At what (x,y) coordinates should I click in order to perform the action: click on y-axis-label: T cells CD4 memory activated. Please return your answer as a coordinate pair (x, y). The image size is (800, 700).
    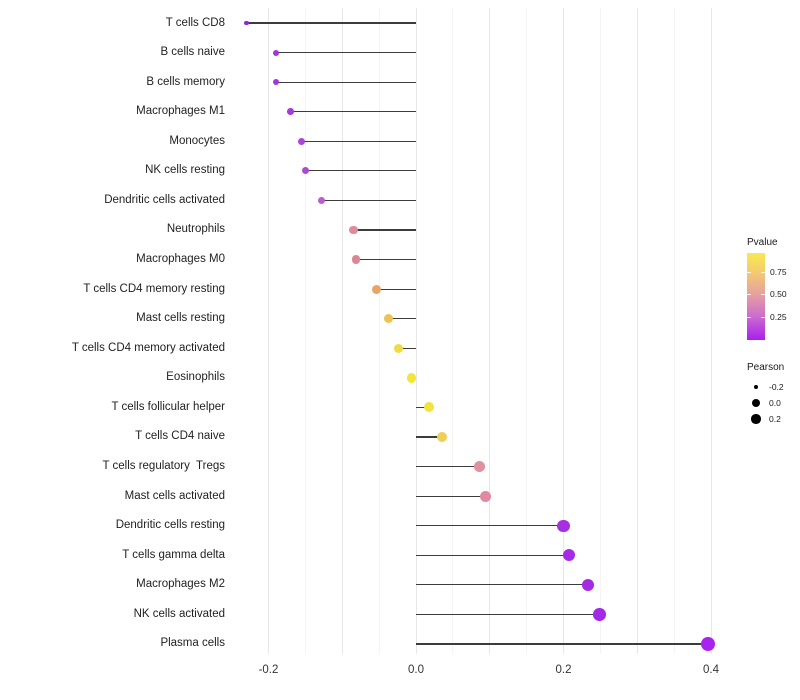
    Looking at the image, I should click on (148, 347).